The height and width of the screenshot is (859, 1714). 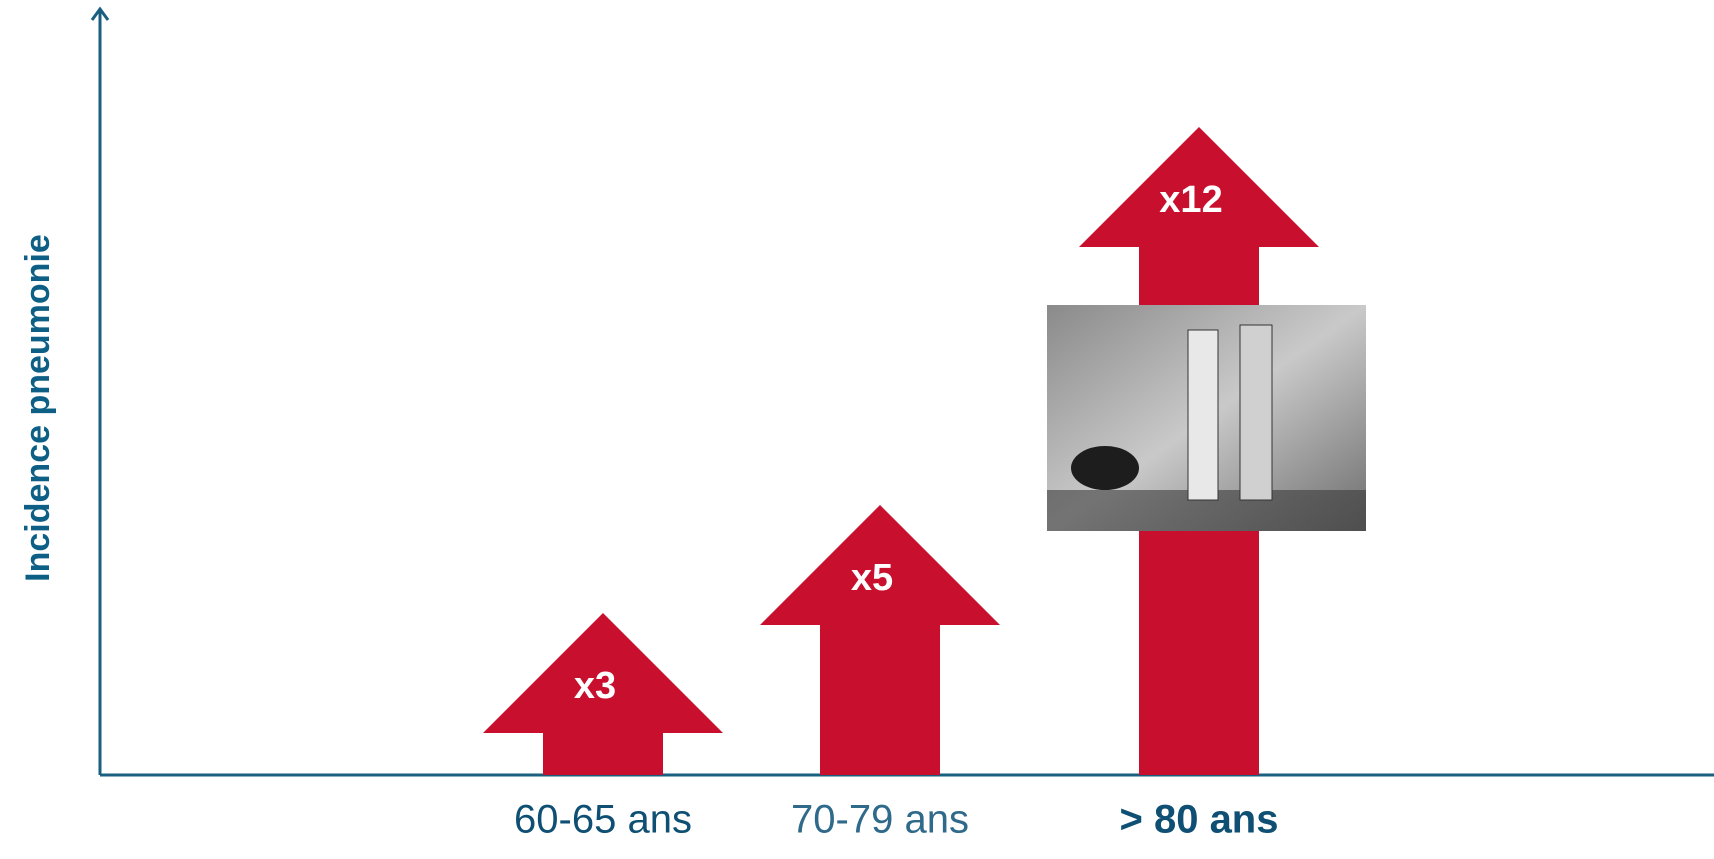 What do you see at coordinates (595, 686) in the screenshot?
I see `value-label: x3` at bounding box center [595, 686].